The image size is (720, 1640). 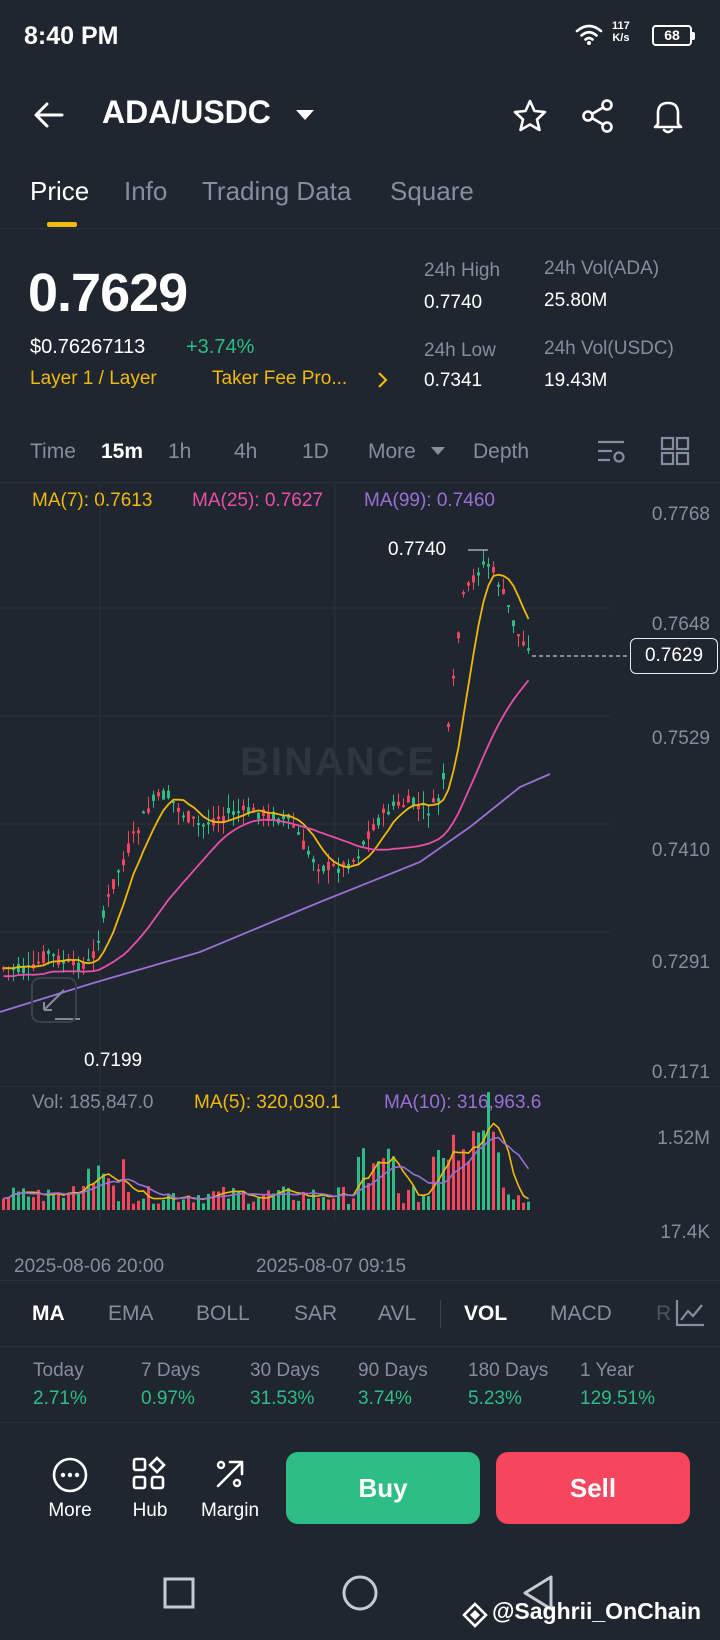 What do you see at coordinates (432, 191) in the screenshot?
I see `tab-square: Square` at bounding box center [432, 191].